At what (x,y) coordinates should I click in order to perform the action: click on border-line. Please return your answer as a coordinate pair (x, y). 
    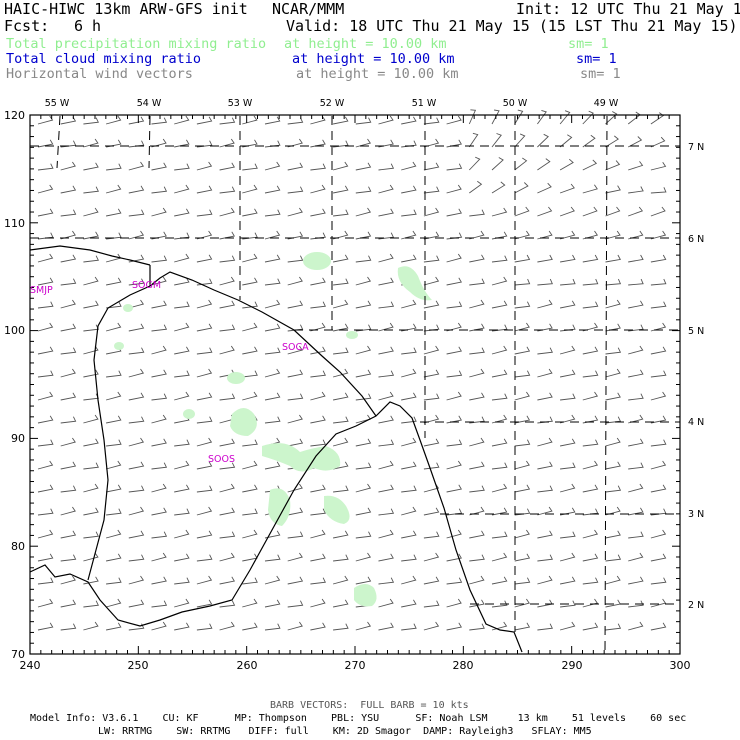
    Looking at the image, I should click on (90, 255).